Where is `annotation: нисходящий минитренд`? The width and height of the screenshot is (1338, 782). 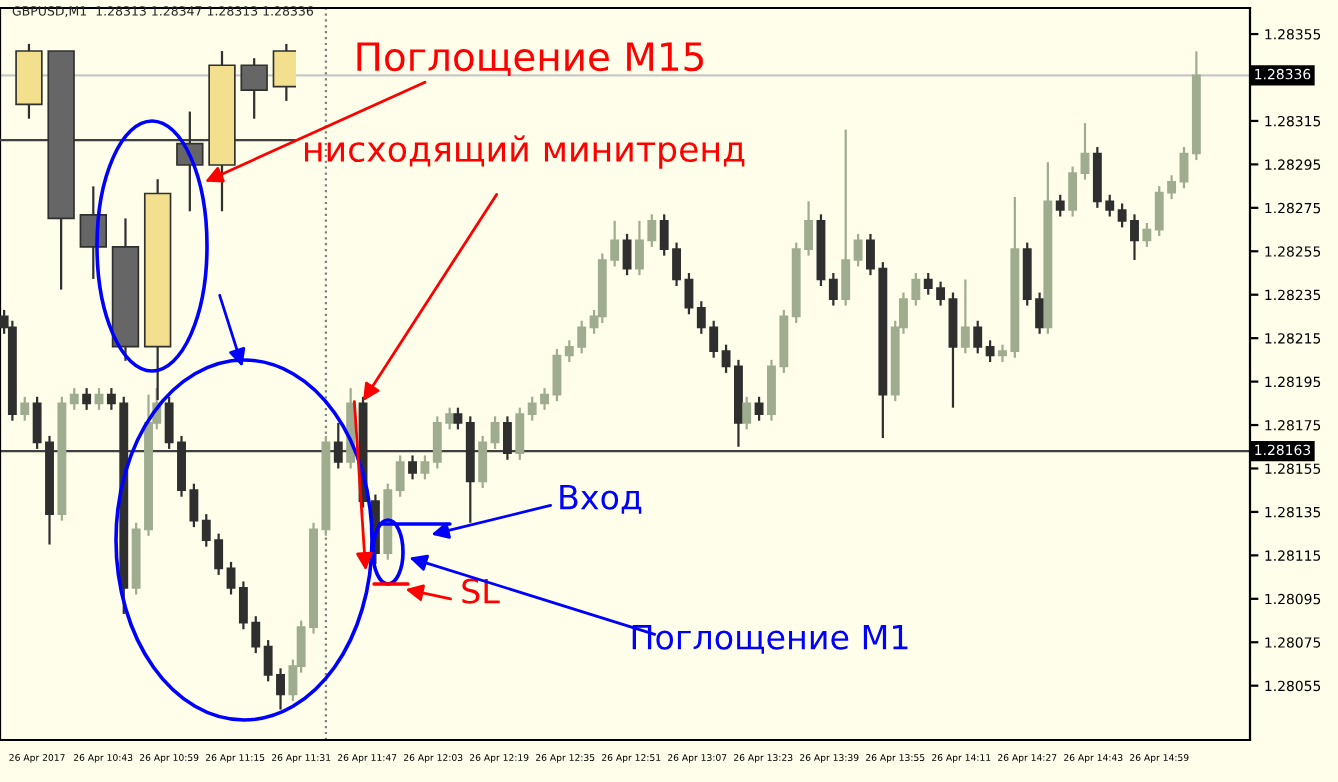 annotation: нисходящий минитренд is located at coordinates (525, 152).